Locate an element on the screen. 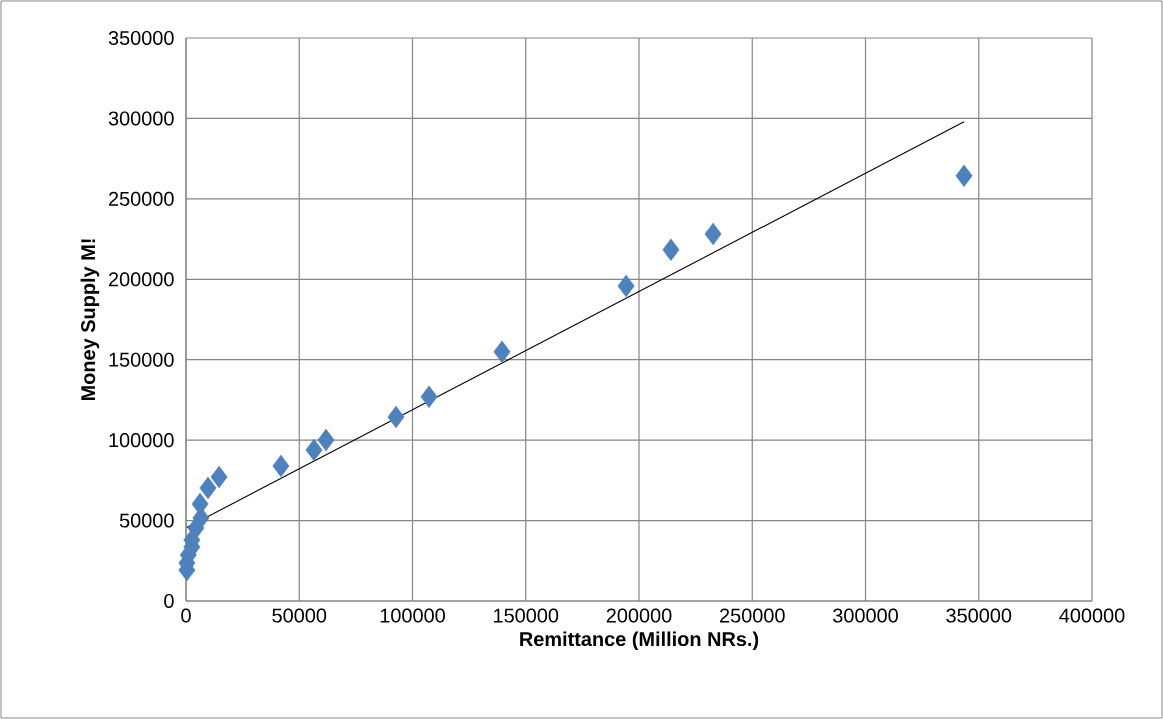 The height and width of the screenshot is (719, 1163). y-tick-label: 300000 is located at coordinates (141, 118).